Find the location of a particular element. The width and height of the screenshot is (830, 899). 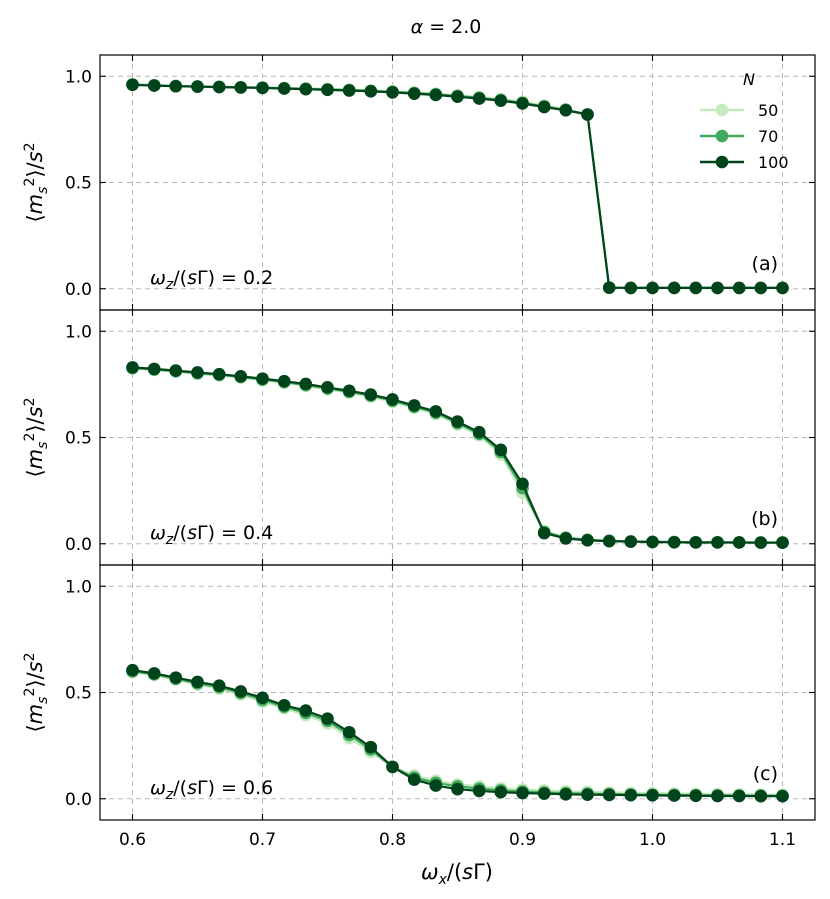

x-tick-label: 0.7 is located at coordinates (262, 840).